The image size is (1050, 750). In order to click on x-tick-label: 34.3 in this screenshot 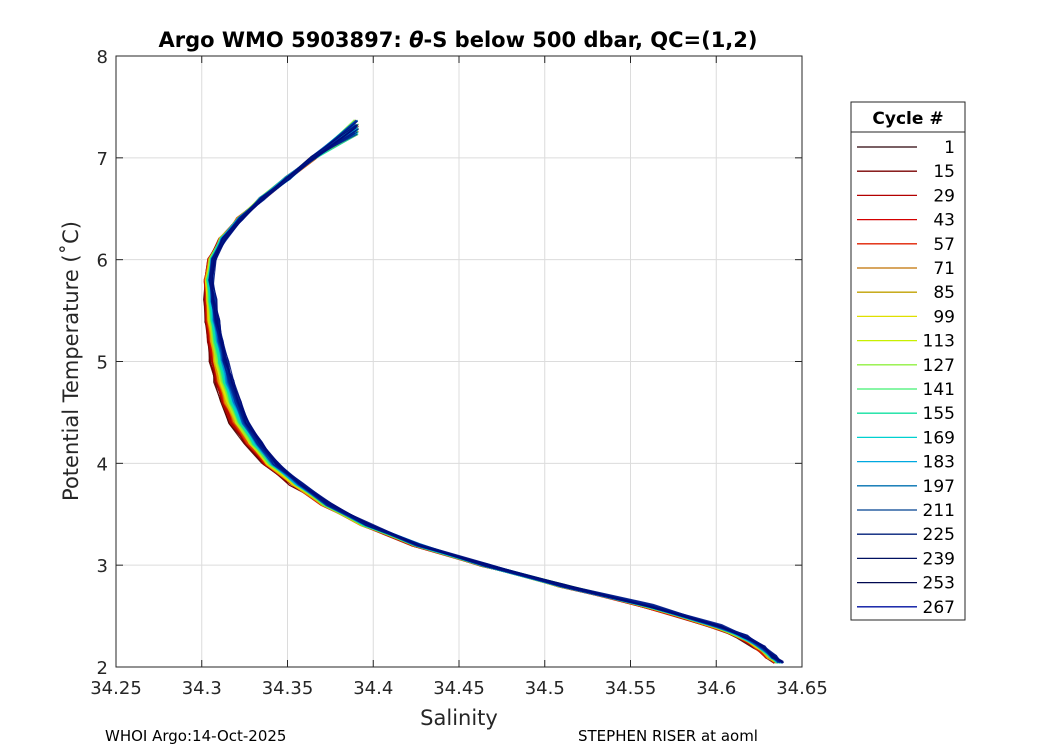, I will do `click(202, 688)`.